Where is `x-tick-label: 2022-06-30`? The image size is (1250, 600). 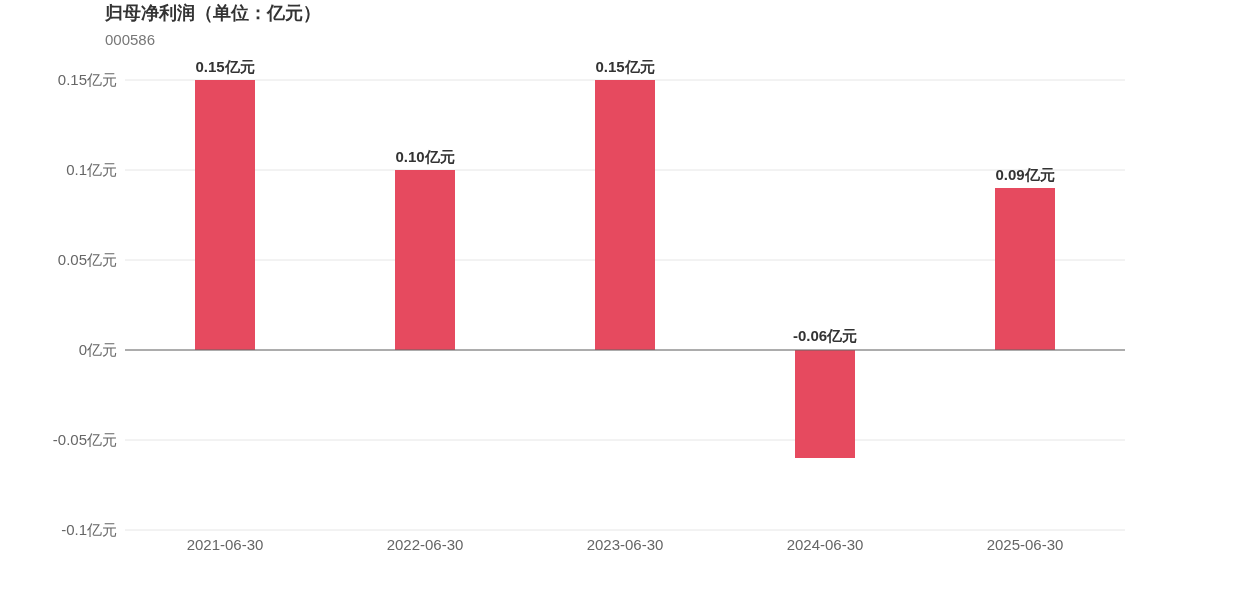 x-tick-label: 2022-06-30 is located at coordinates (425, 544).